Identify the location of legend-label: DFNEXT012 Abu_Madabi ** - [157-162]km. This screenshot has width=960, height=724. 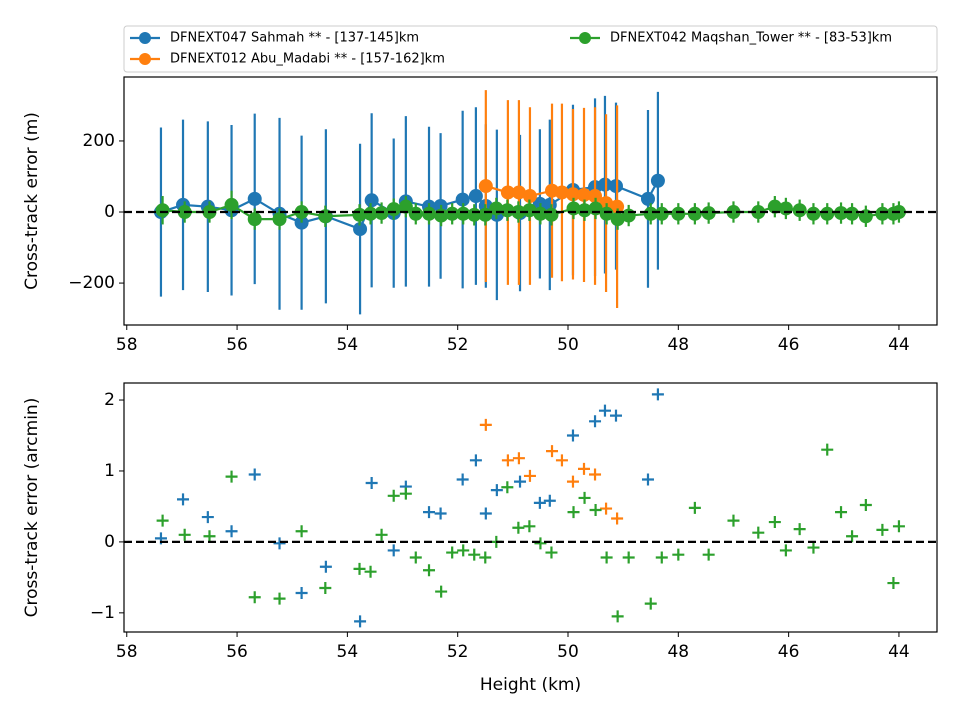
(307, 59).